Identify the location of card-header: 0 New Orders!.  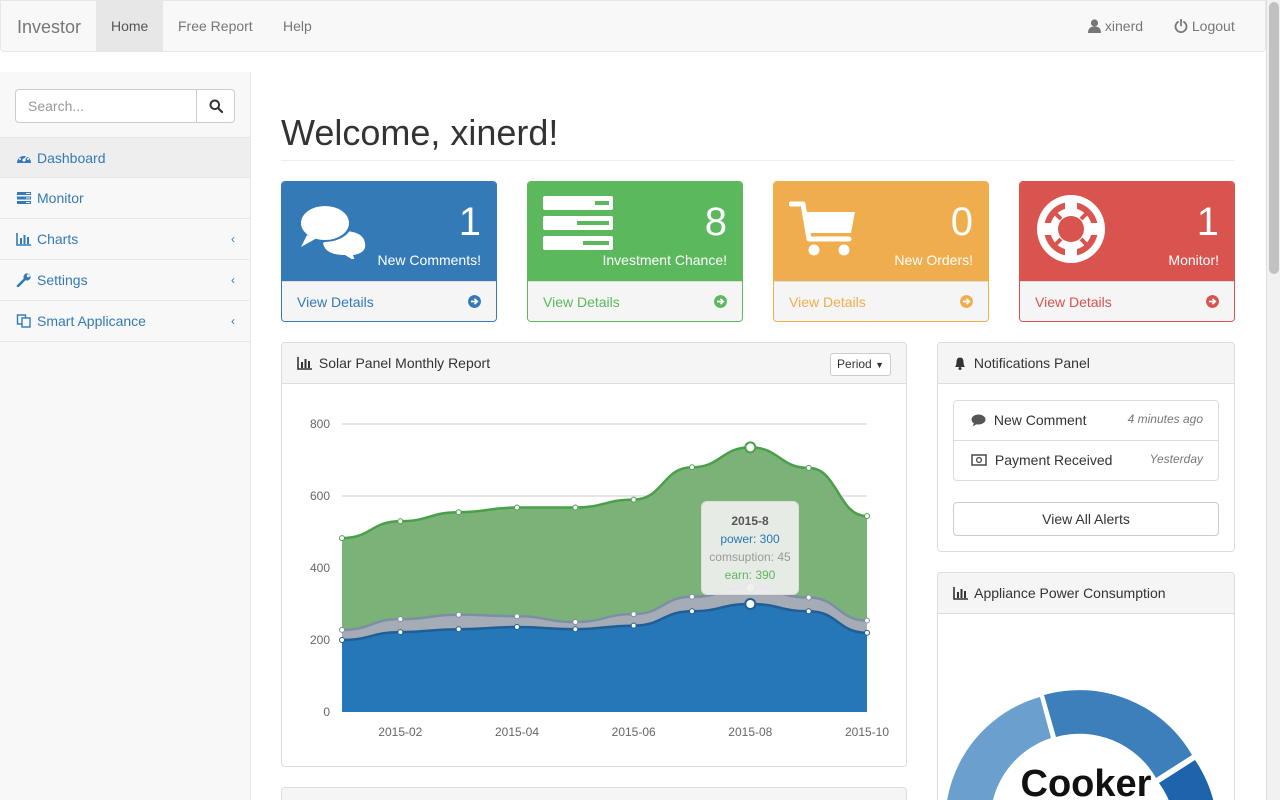
(881, 231).